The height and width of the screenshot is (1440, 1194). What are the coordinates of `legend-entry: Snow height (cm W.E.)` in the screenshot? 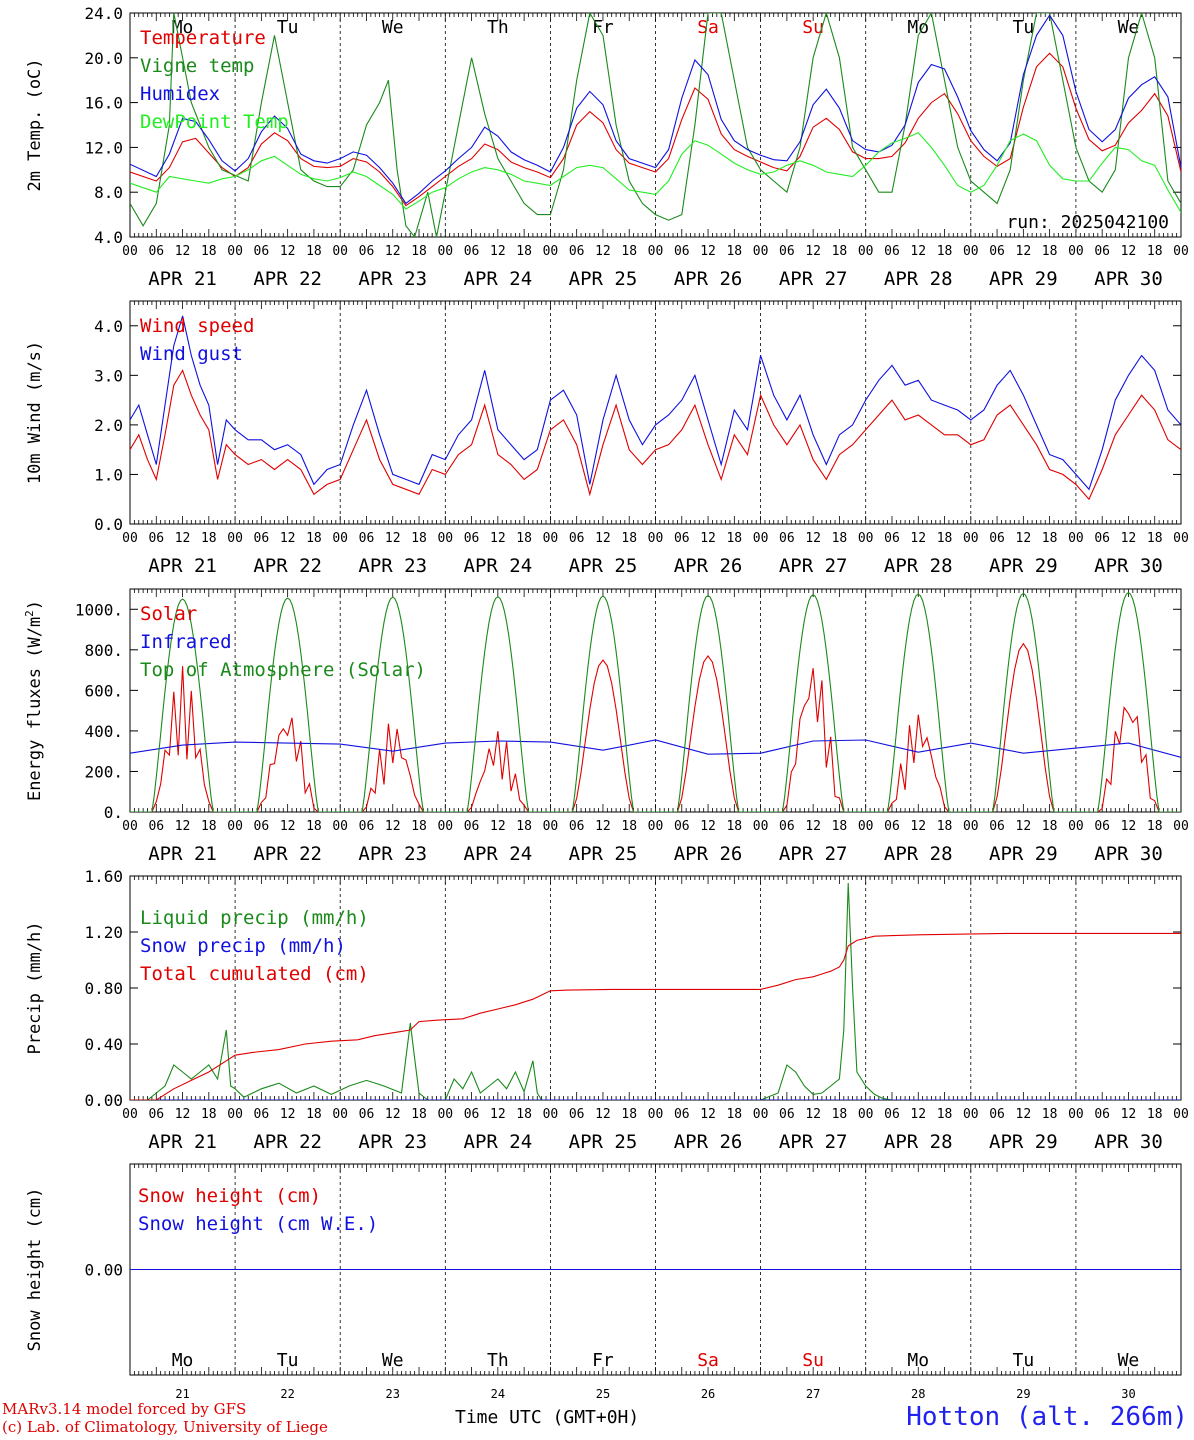 It's located at (258, 1224).